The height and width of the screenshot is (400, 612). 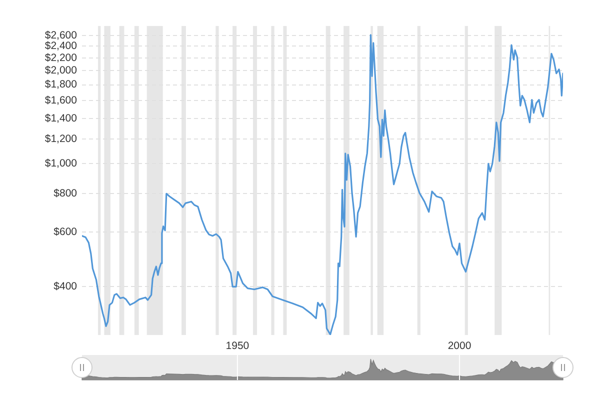 What do you see at coordinates (61, 35) in the screenshot?
I see `y-tick-label: $2,600` at bounding box center [61, 35].